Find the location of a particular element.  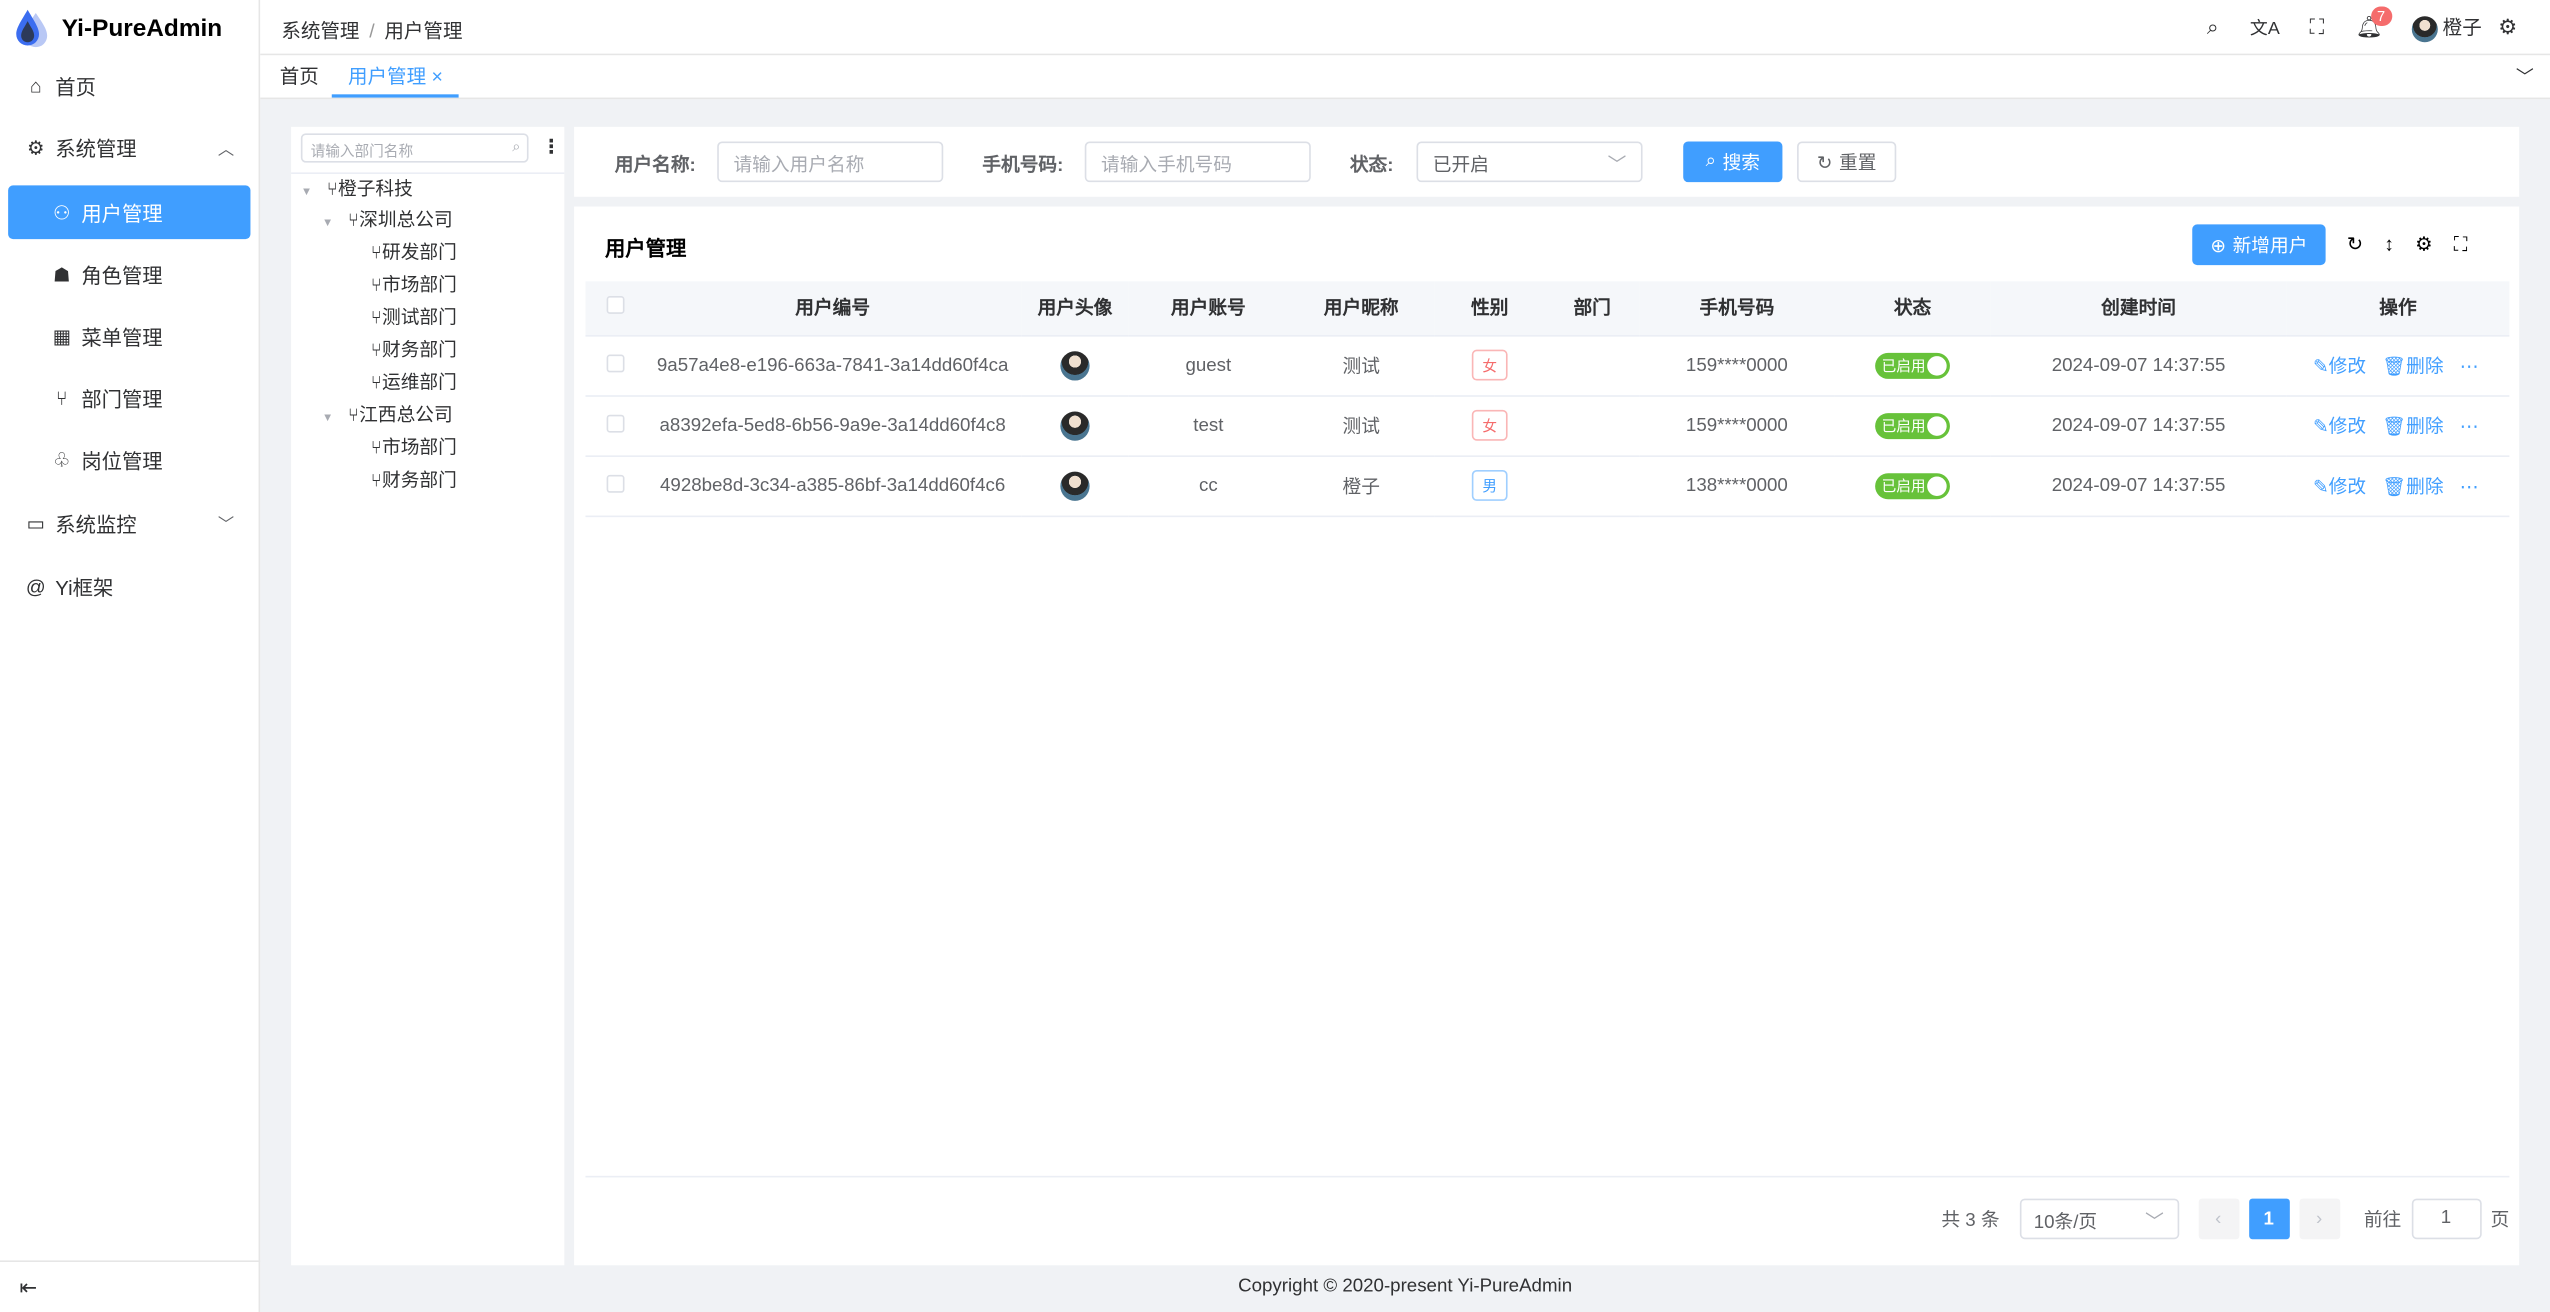

tree-node: ▼ ⑂橙子科技 is located at coordinates (356, 190).